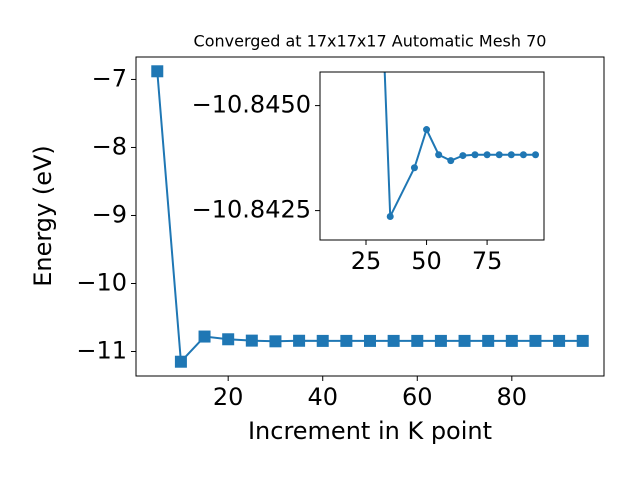  I want to click on y-tick-label: −8, so click(109, 146).